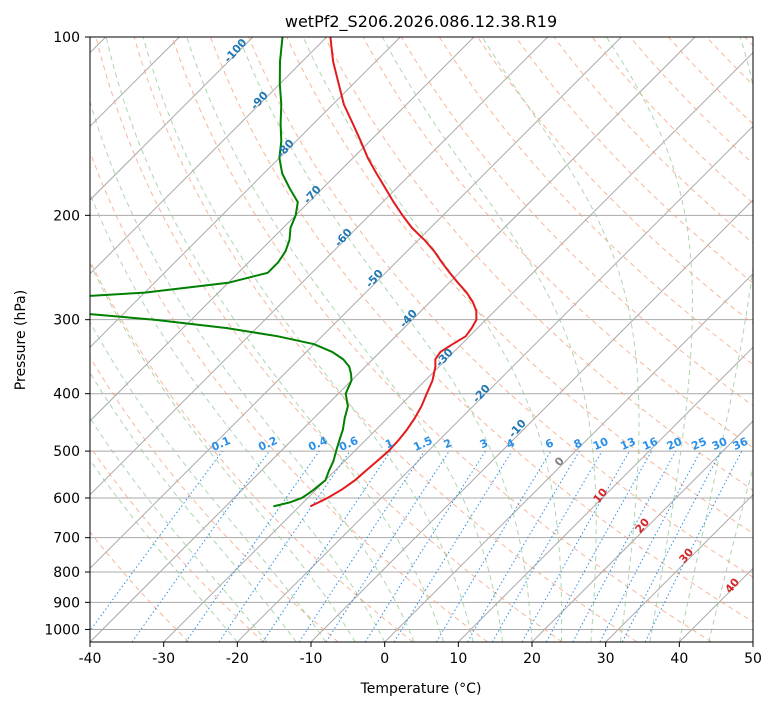  I want to click on mixing-ratio-label: 30, so click(720, 444).